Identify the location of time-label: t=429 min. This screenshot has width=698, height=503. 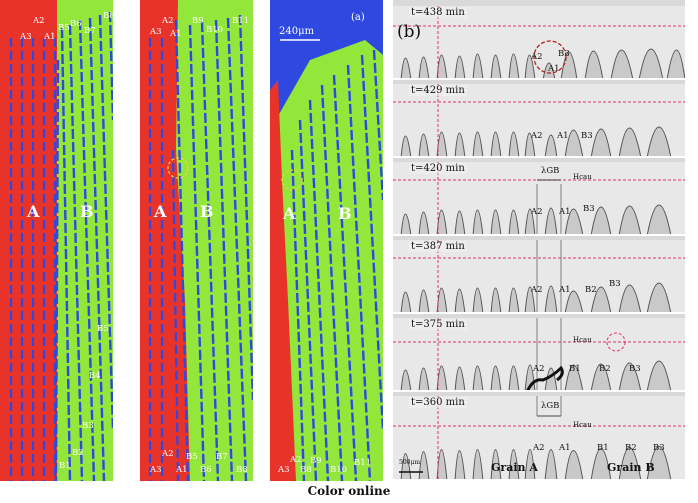
(438, 90).